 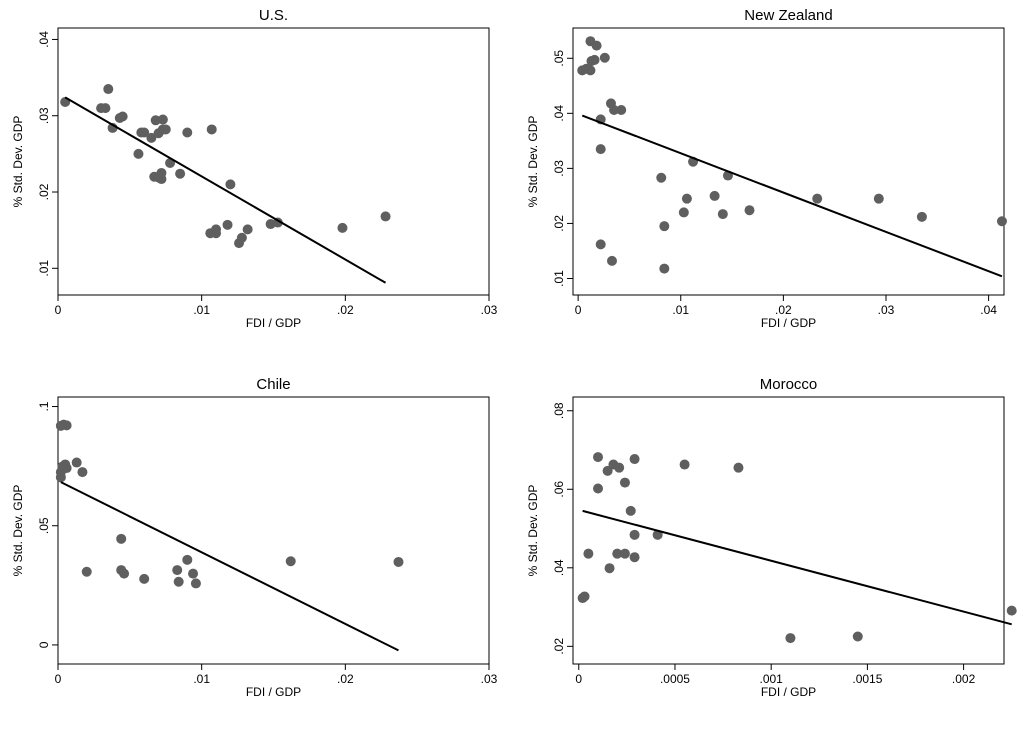 I want to click on chart-title: Morocco, so click(x=789, y=384).